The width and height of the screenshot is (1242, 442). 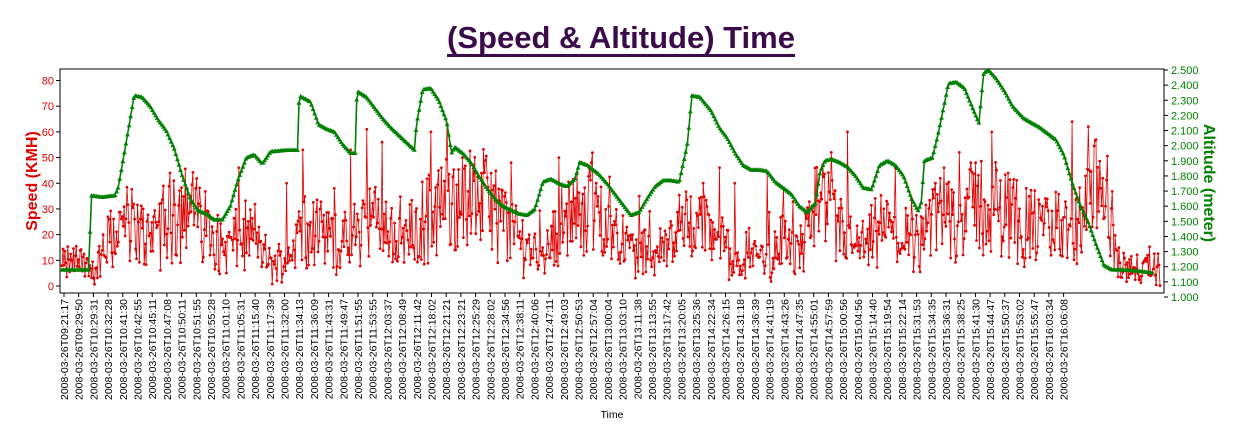 What do you see at coordinates (433, 349) in the screenshot?
I see `x-tick-label: 2008-03-26T12:18:02` at bounding box center [433, 349].